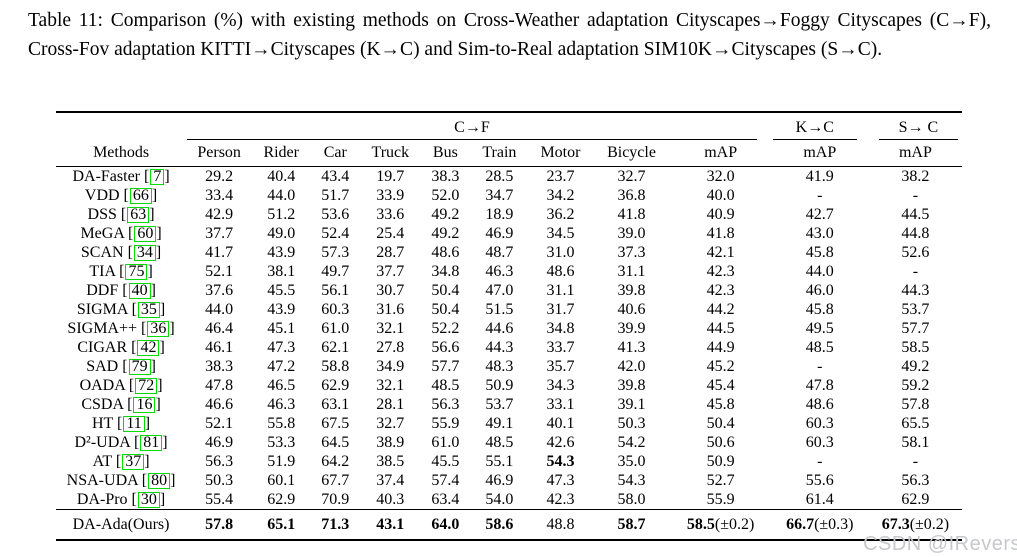  Describe the element at coordinates (219, 328) in the screenshot. I see `value-cell: 46.4` at that location.